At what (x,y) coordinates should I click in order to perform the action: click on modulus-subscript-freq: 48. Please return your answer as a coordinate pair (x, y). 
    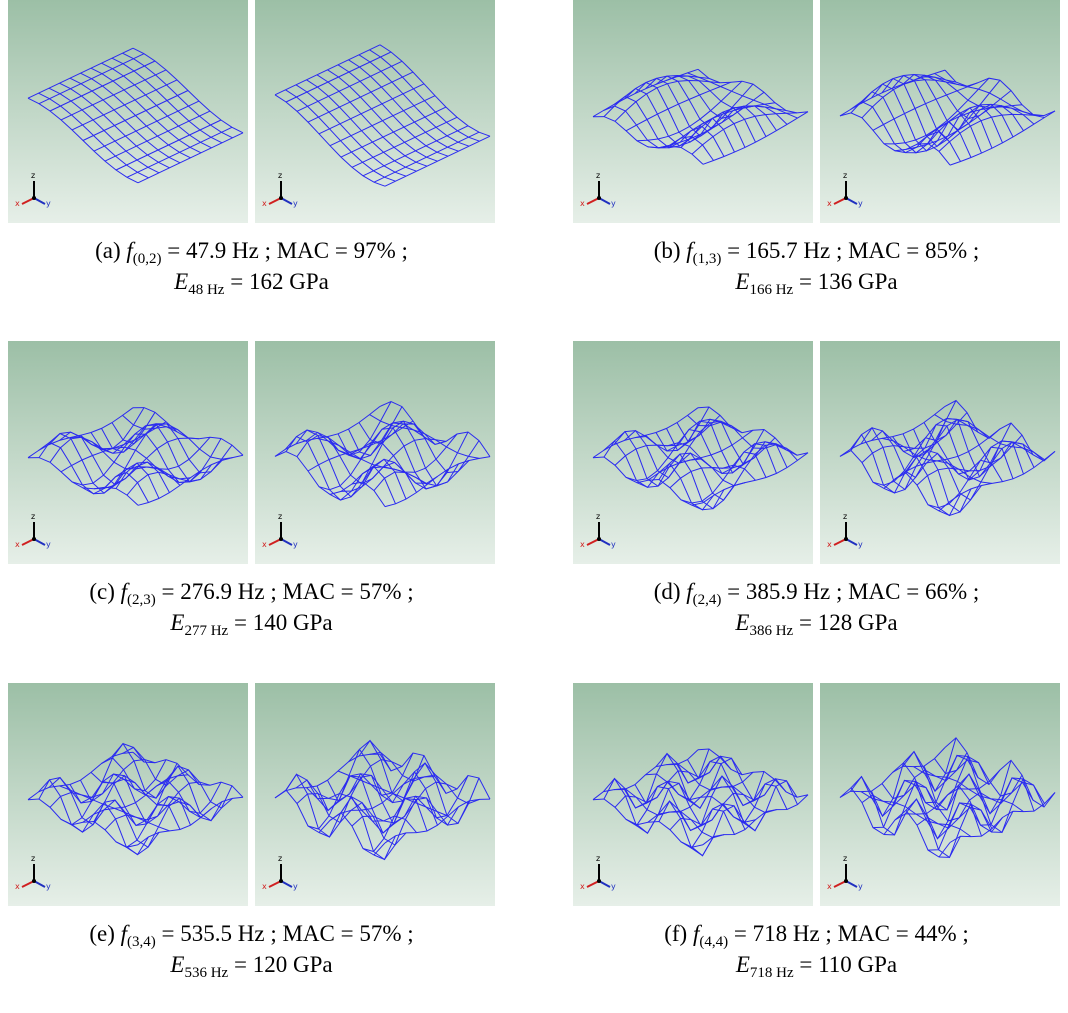
    Looking at the image, I should click on (196, 290).